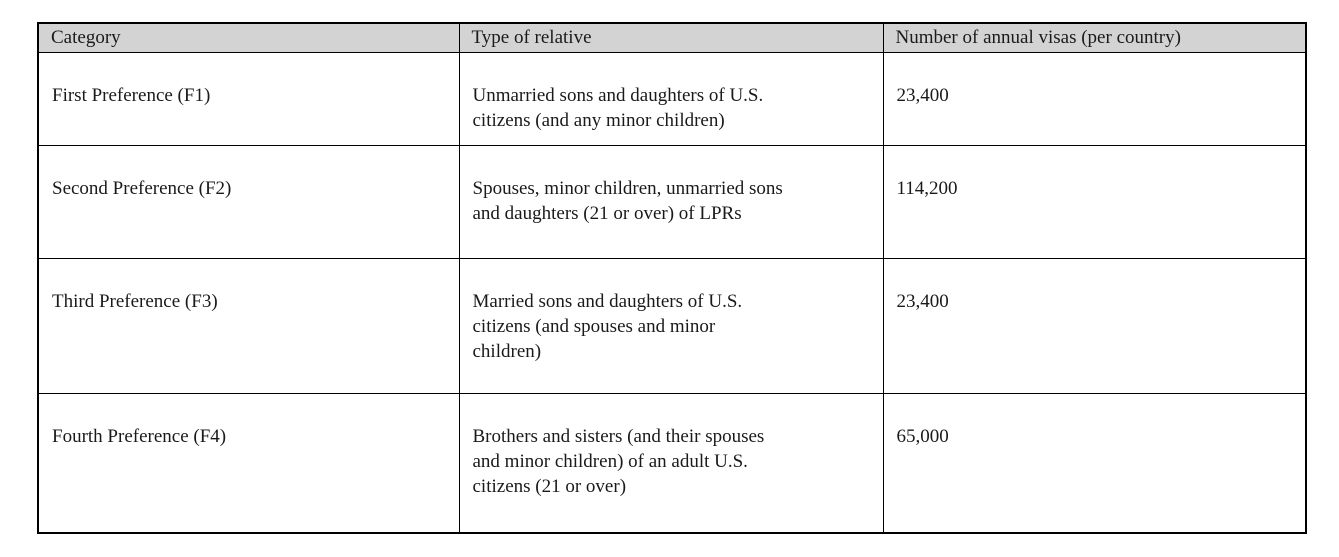 This screenshot has height=557, width=1339. What do you see at coordinates (1094, 202) in the screenshot?
I see `visas-cell: 114,200` at bounding box center [1094, 202].